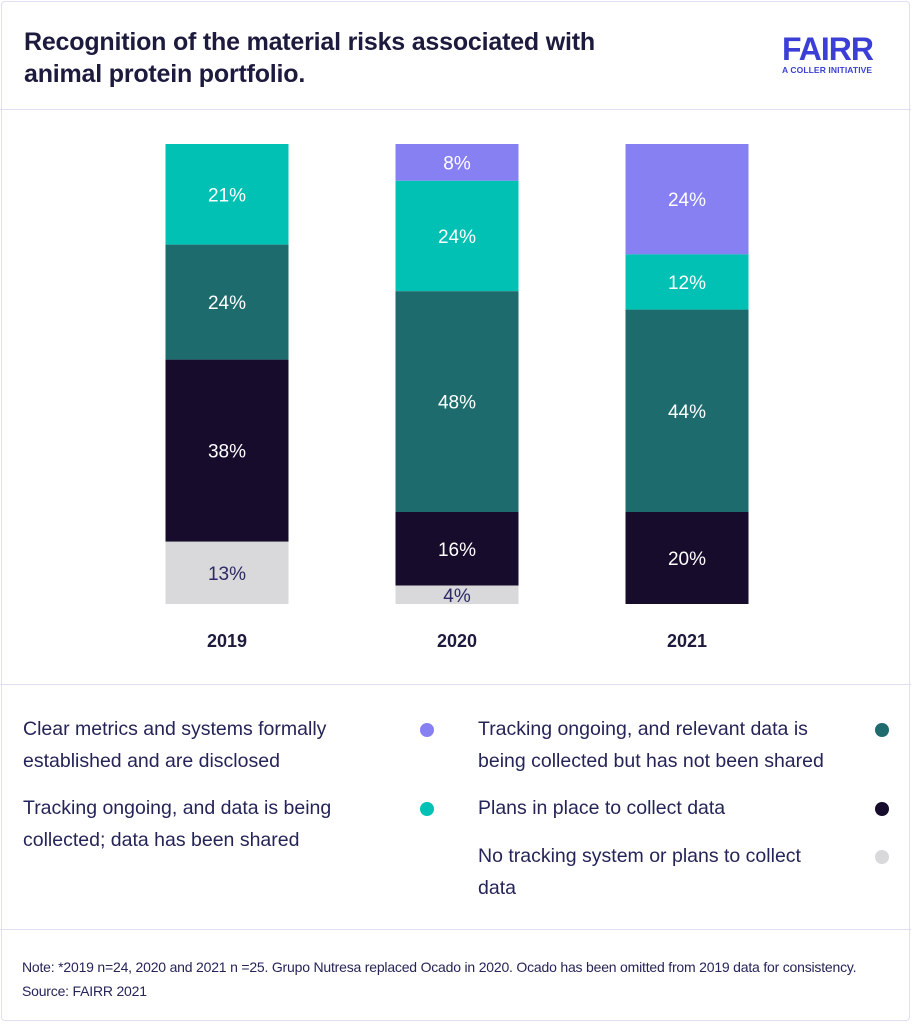 The width and height of the screenshot is (913, 1024). Describe the element at coordinates (827, 70) in the screenshot. I see `logo-subtitle: A COLLER INITIATIVE` at that location.